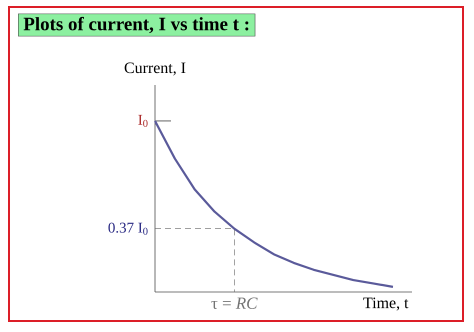 The width and height of the screenshot is (474, 332). Describe the element at coordinates (155, 69) in the screenshot. I see `y-axis-title: Current, I` at that location.